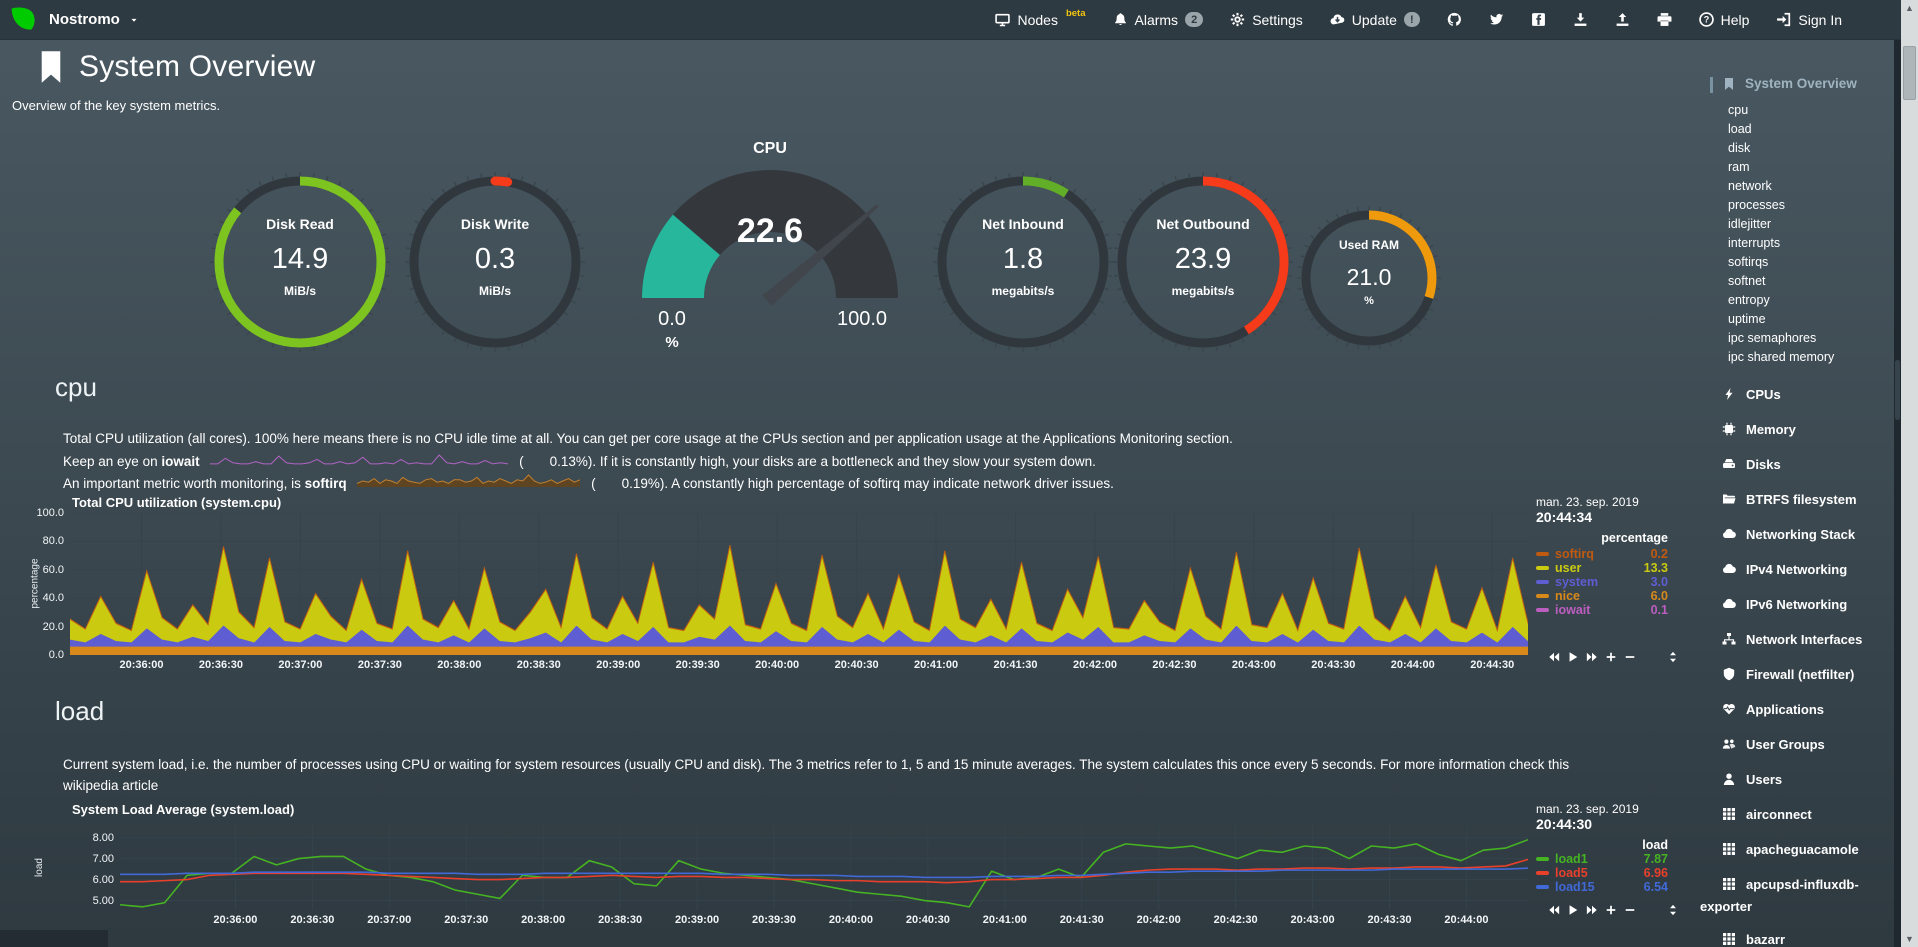  What do you see at coordinates (23, 19) in the screenshot?
I see `netdata-logo-icon` at bounding box center [23, 19].